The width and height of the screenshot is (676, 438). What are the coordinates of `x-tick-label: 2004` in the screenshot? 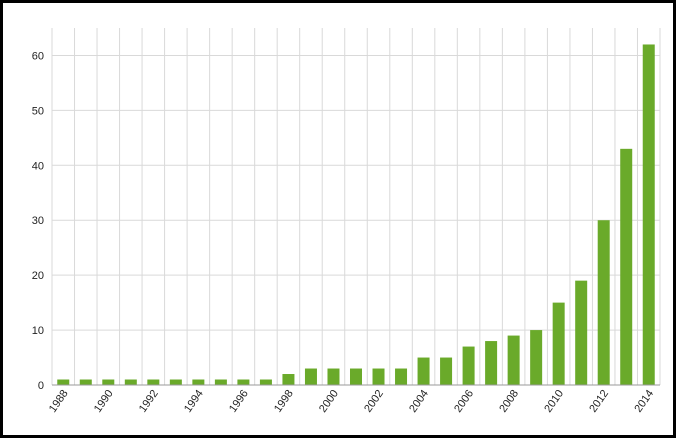 It's located at (419, 401).